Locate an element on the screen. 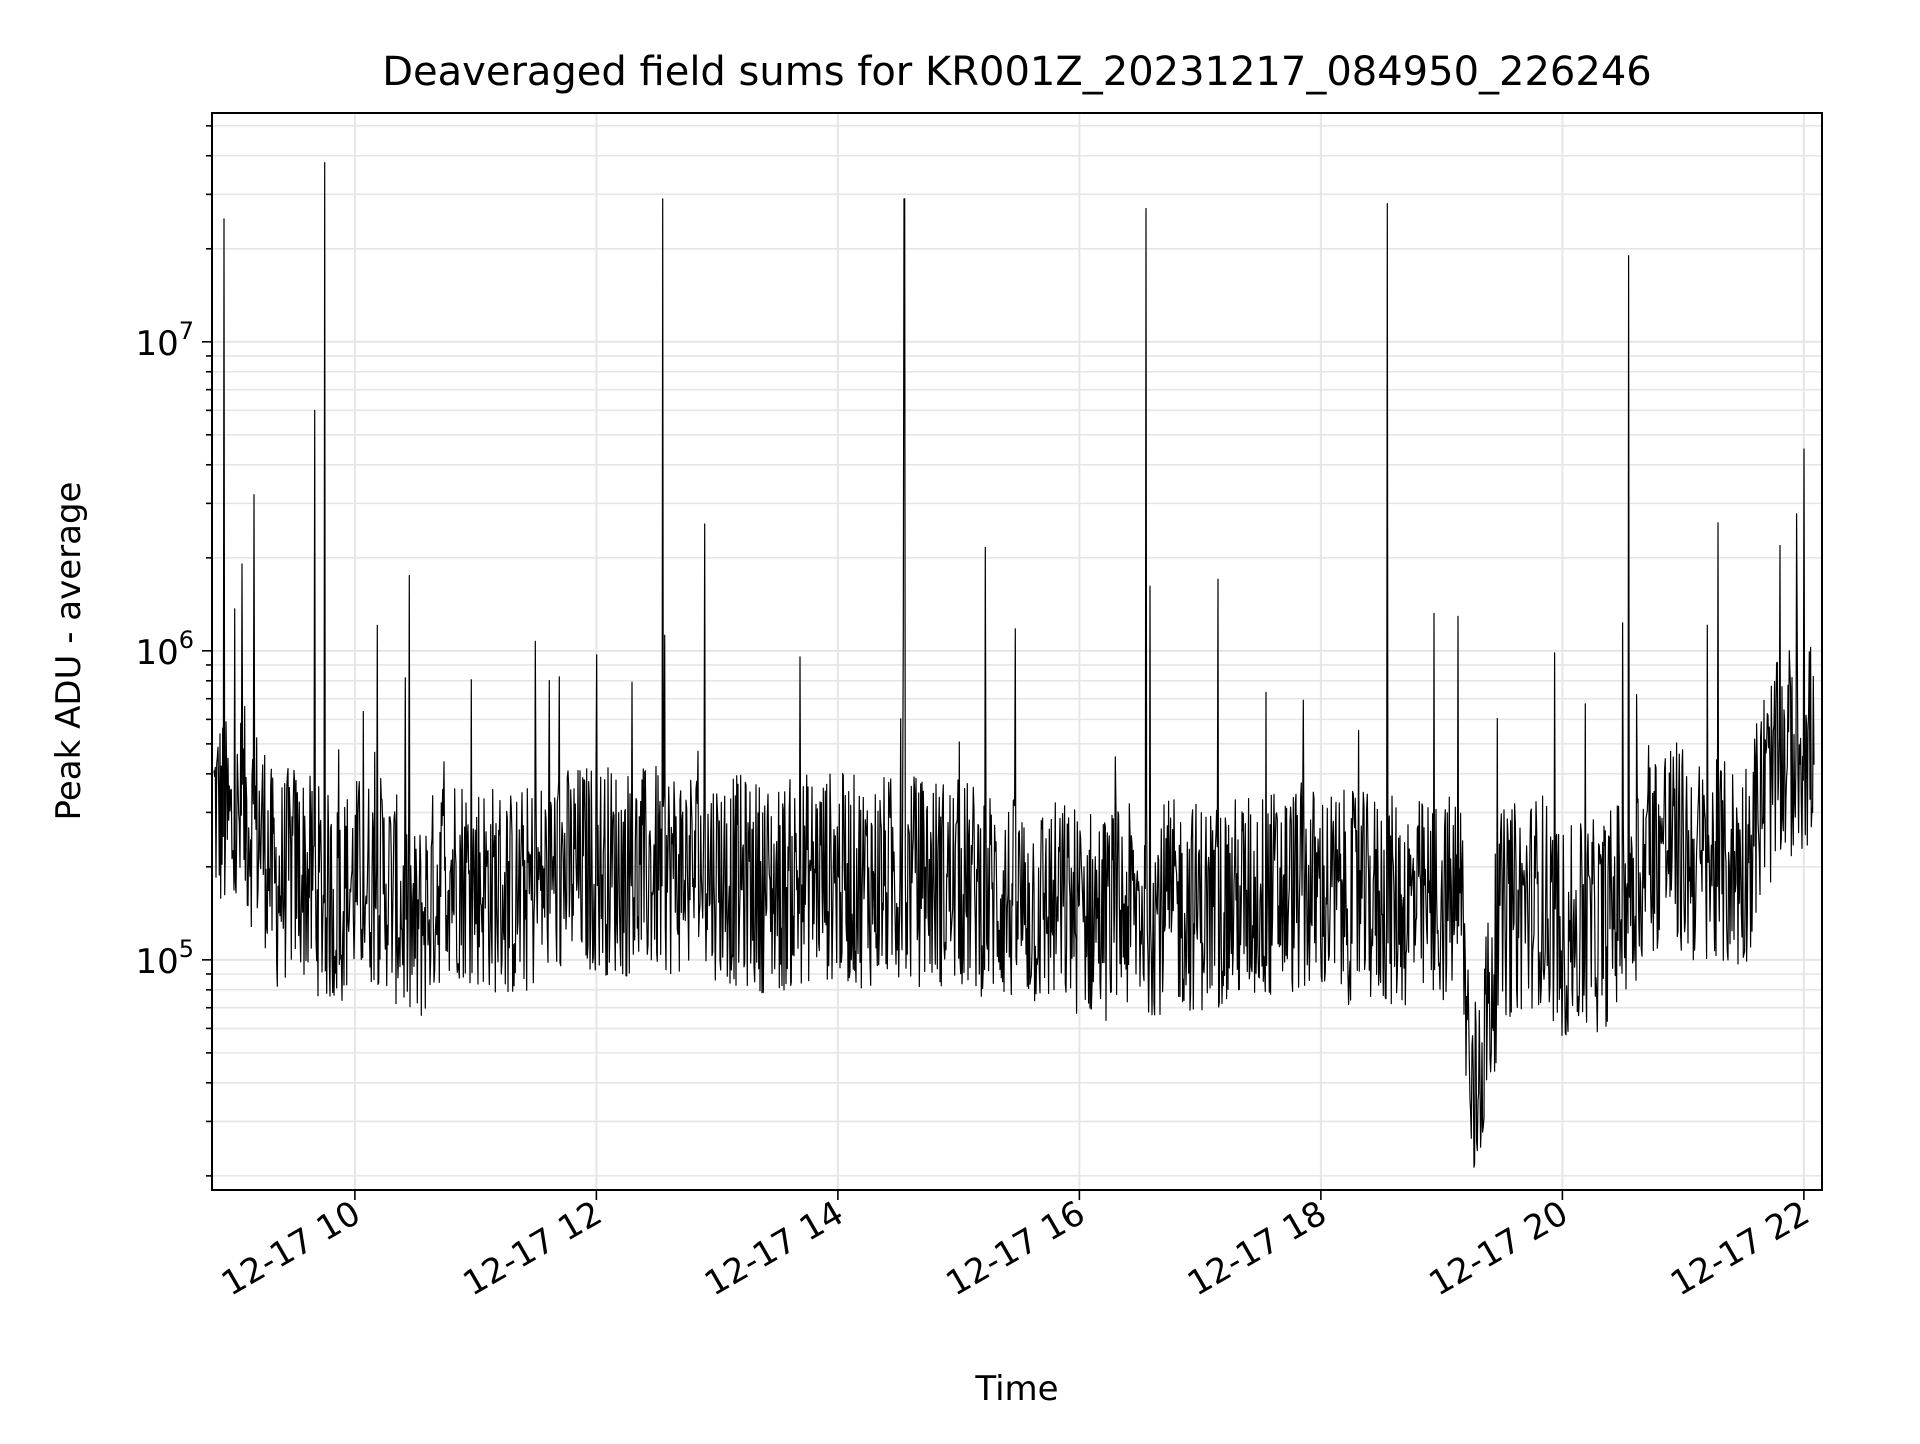 The width and height of the screenshot is (1920, 1444). x-axis-label: Time is located at coordinates (1016, 1389).